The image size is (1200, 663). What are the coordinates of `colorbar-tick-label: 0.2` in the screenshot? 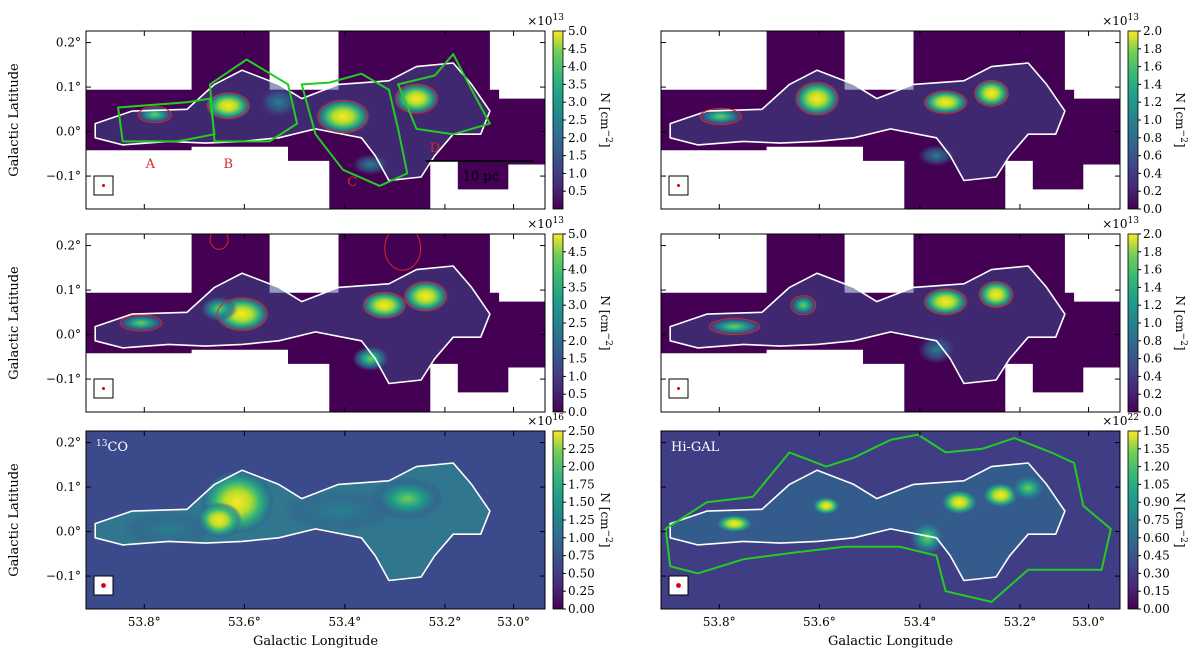 It's located at (1152, 394).